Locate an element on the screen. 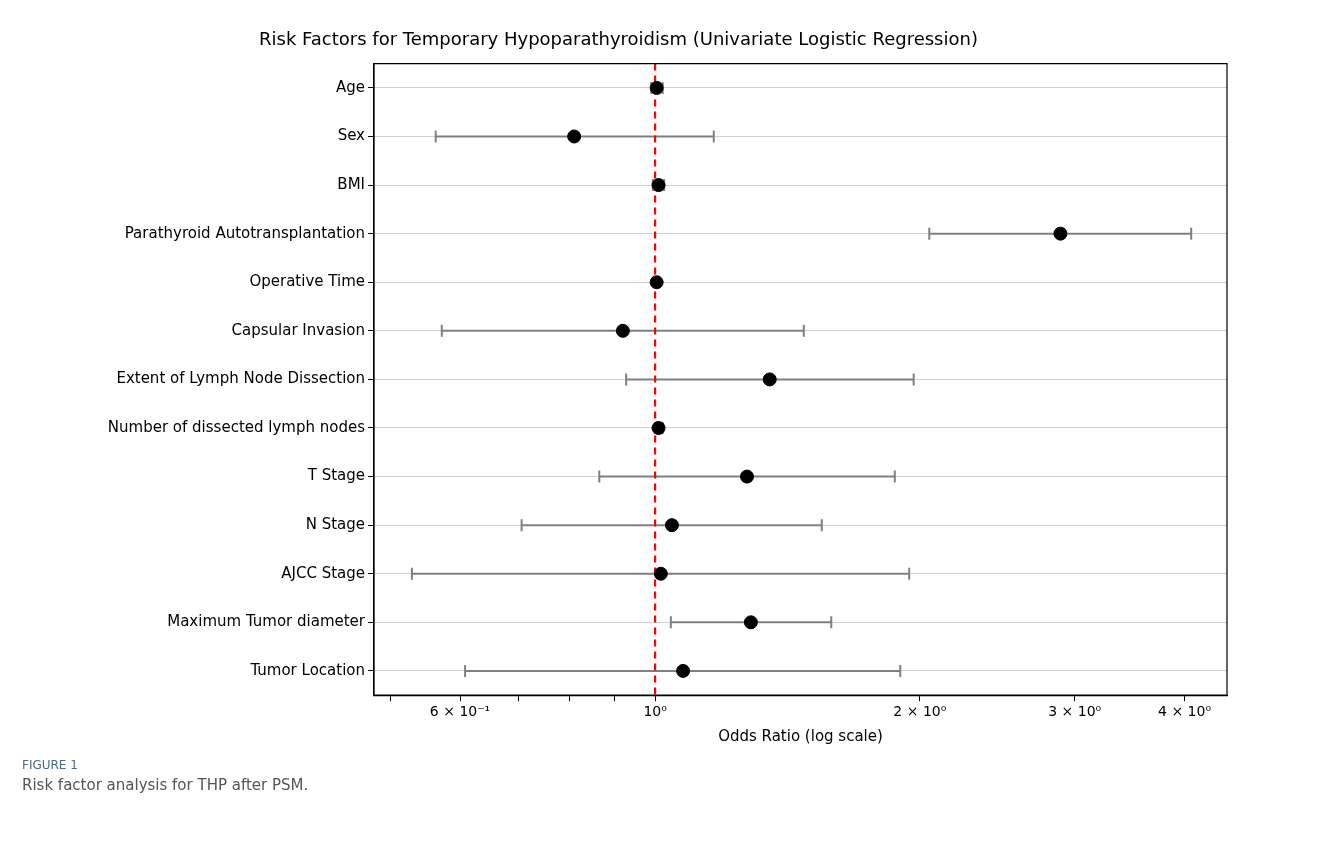  y-tick-label: Extent of Lymph Node Dissection is located at coordinates (240, 378).